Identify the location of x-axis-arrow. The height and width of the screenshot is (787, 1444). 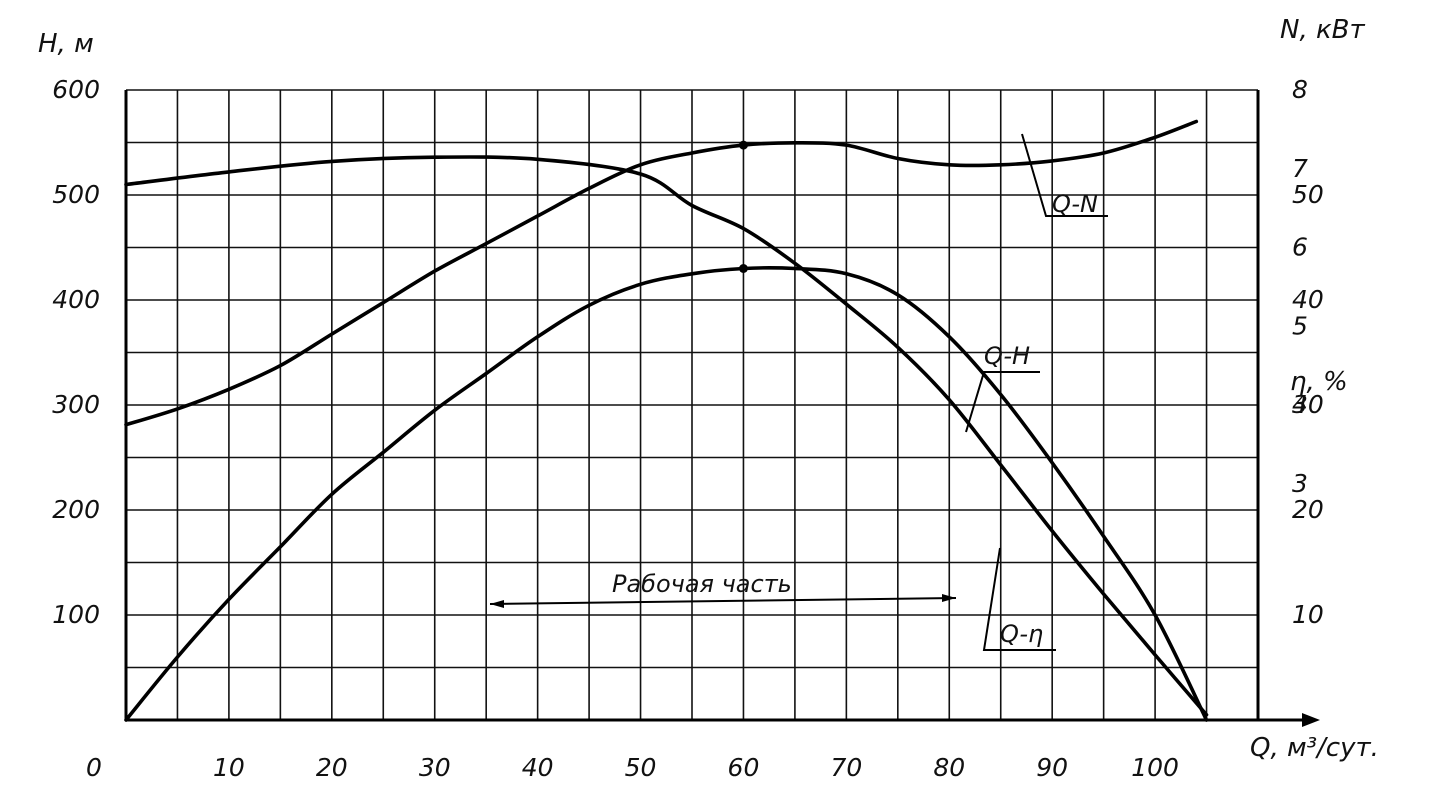
(1311, 720).